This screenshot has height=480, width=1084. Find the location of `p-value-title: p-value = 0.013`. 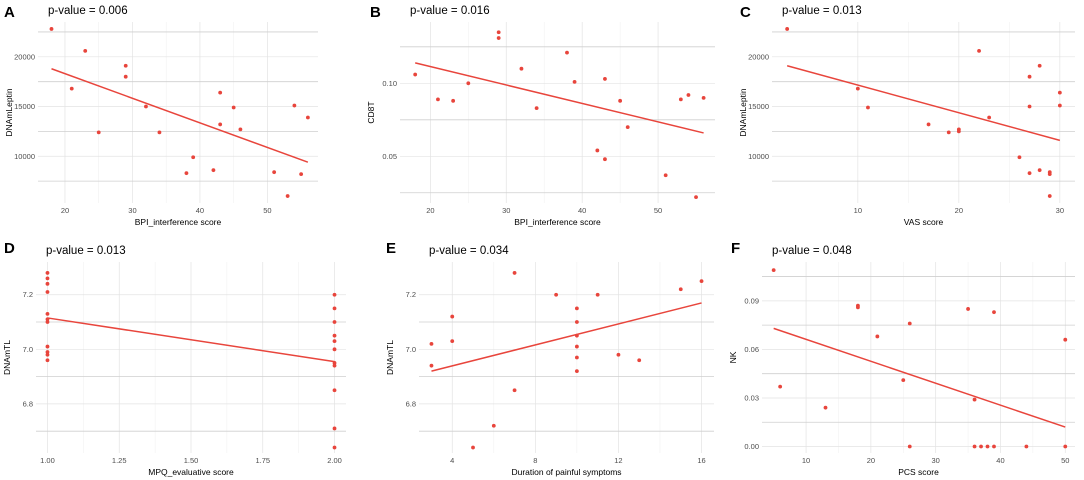

p-value-title: p-value = 0.013 is located at coordinates (86, 251).